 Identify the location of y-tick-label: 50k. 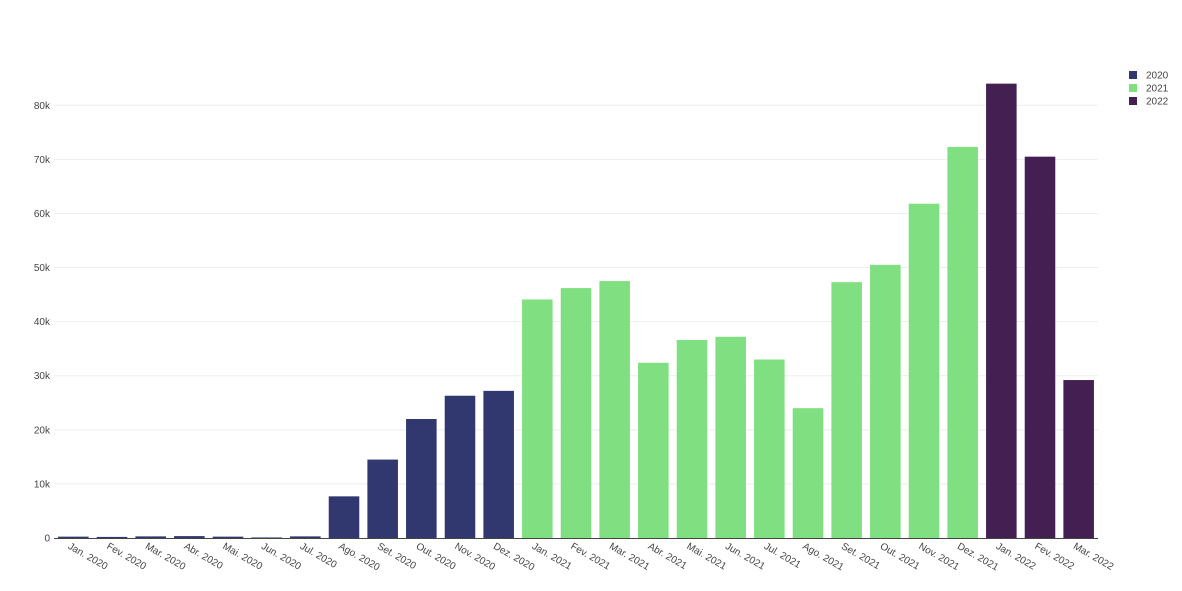
(42, 268).